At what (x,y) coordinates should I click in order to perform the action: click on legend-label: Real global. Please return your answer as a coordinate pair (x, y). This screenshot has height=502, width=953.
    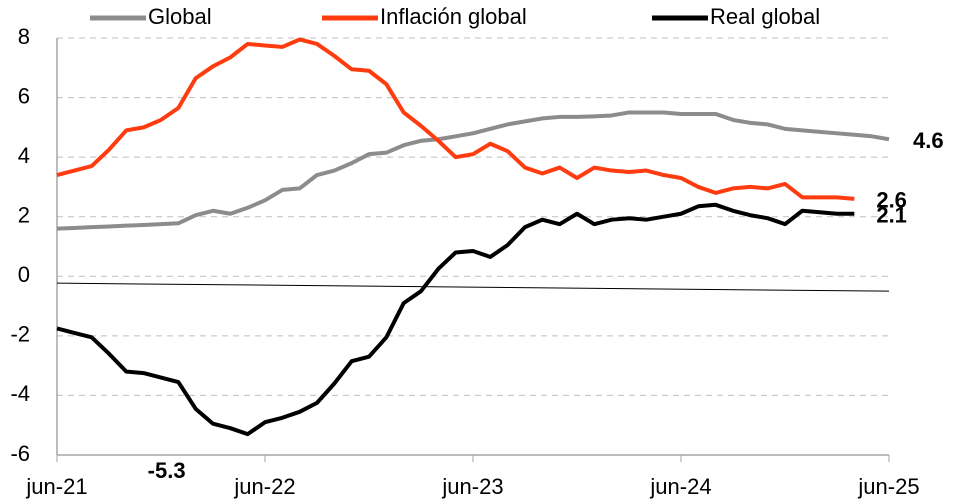
    Looking at the image, I should click on (765, 16).